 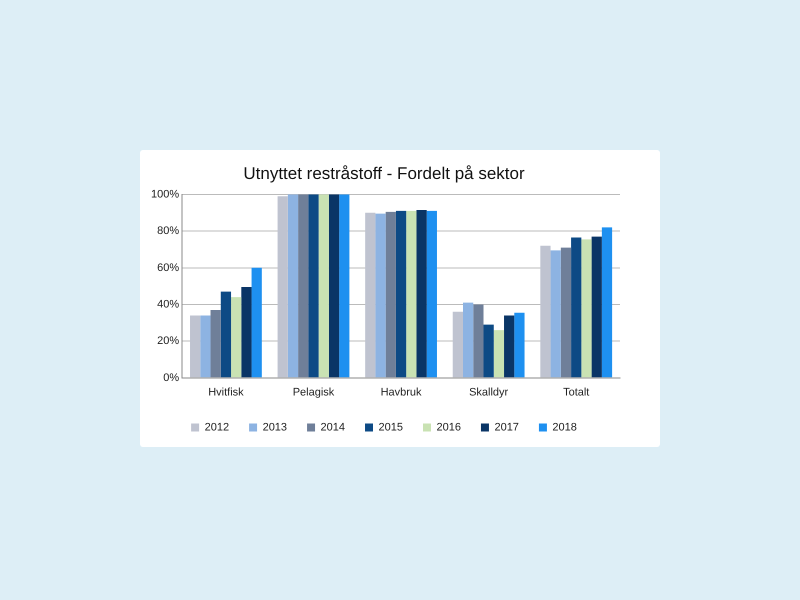 I want to click on y-tick-label: 80%, so click(x=168, y=231).